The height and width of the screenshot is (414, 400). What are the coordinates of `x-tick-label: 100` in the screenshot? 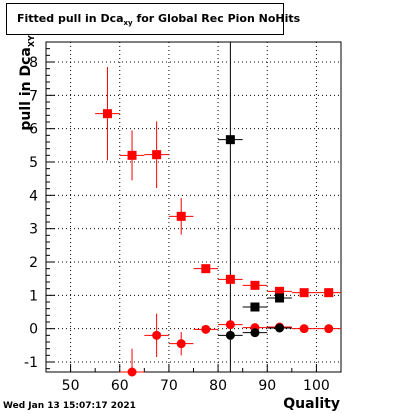 It's located at (316, 386).